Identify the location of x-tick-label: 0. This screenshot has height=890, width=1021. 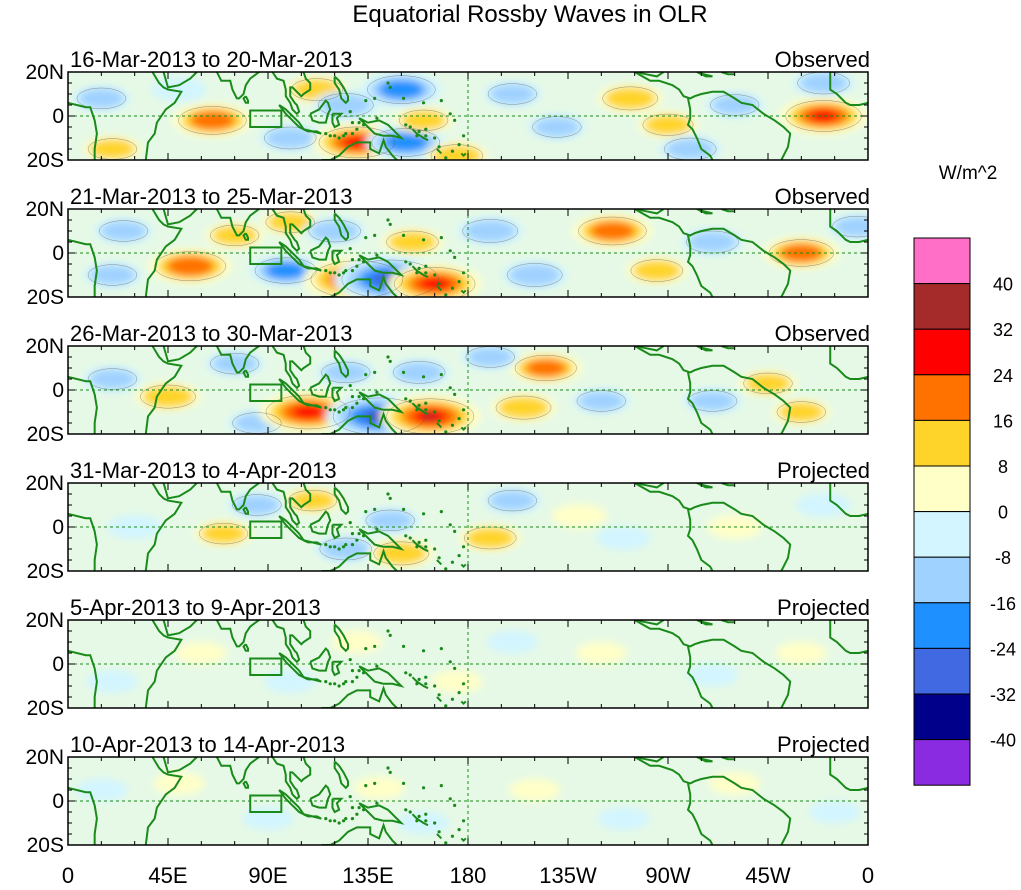
(868, 875).